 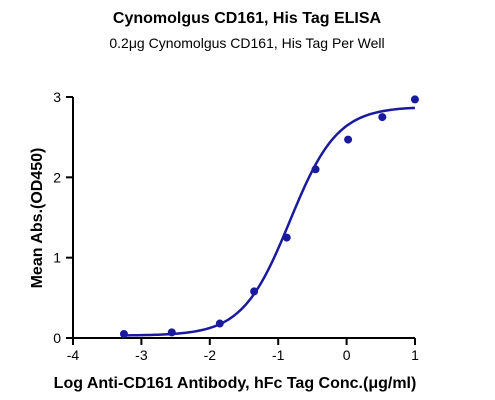 I want to click on y-tick-label: 3, so click(x=57, y=97).